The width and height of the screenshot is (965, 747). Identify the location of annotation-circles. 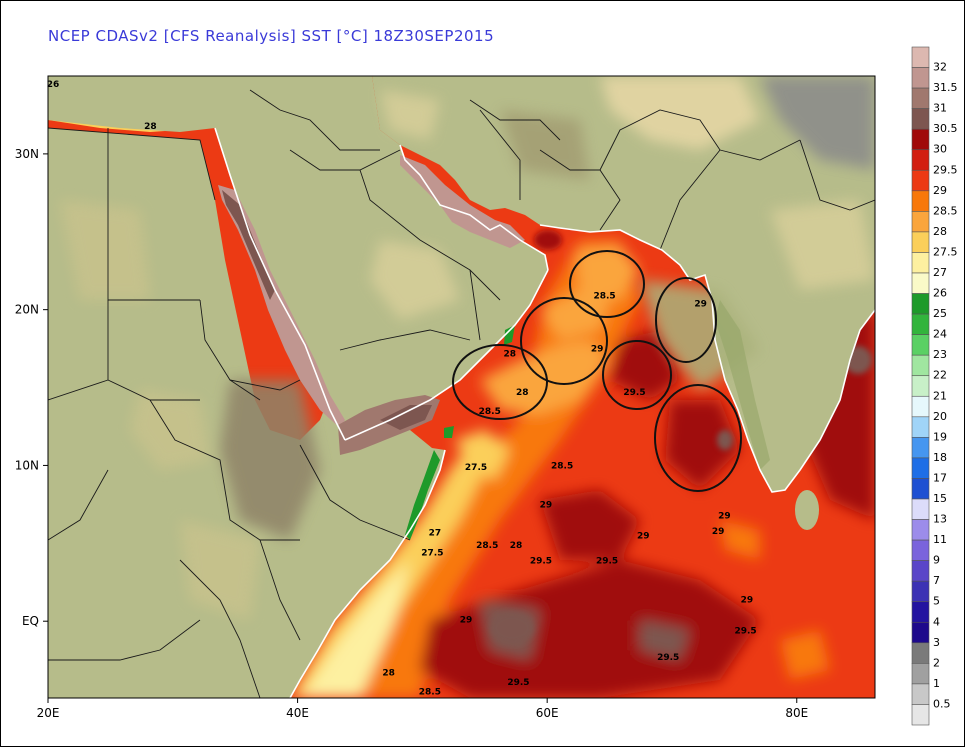
(597, 371).